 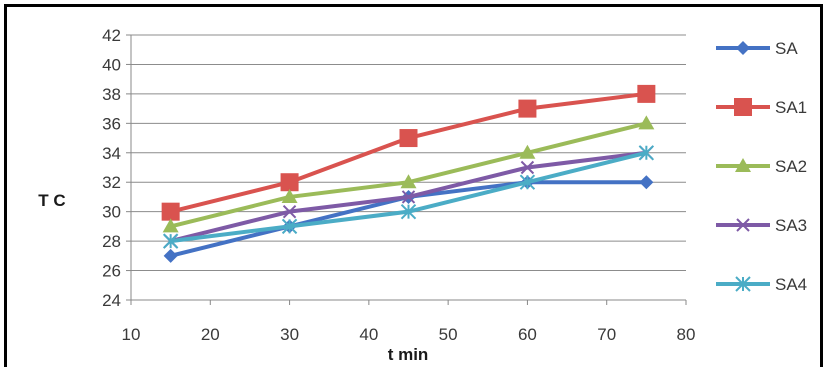 I want to click on x-tick-label: 80, so click(x=686, y=334).